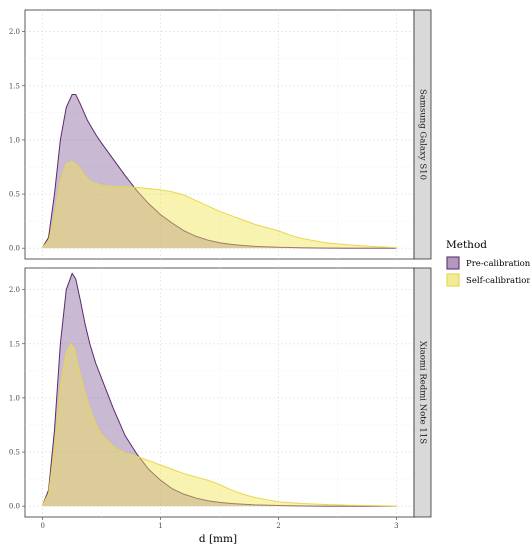 The width and height of the screenshot is (530, 550). Describe the element at coordinates (466, 245) in the screenshot. I see `legend-title: Method` at that location.